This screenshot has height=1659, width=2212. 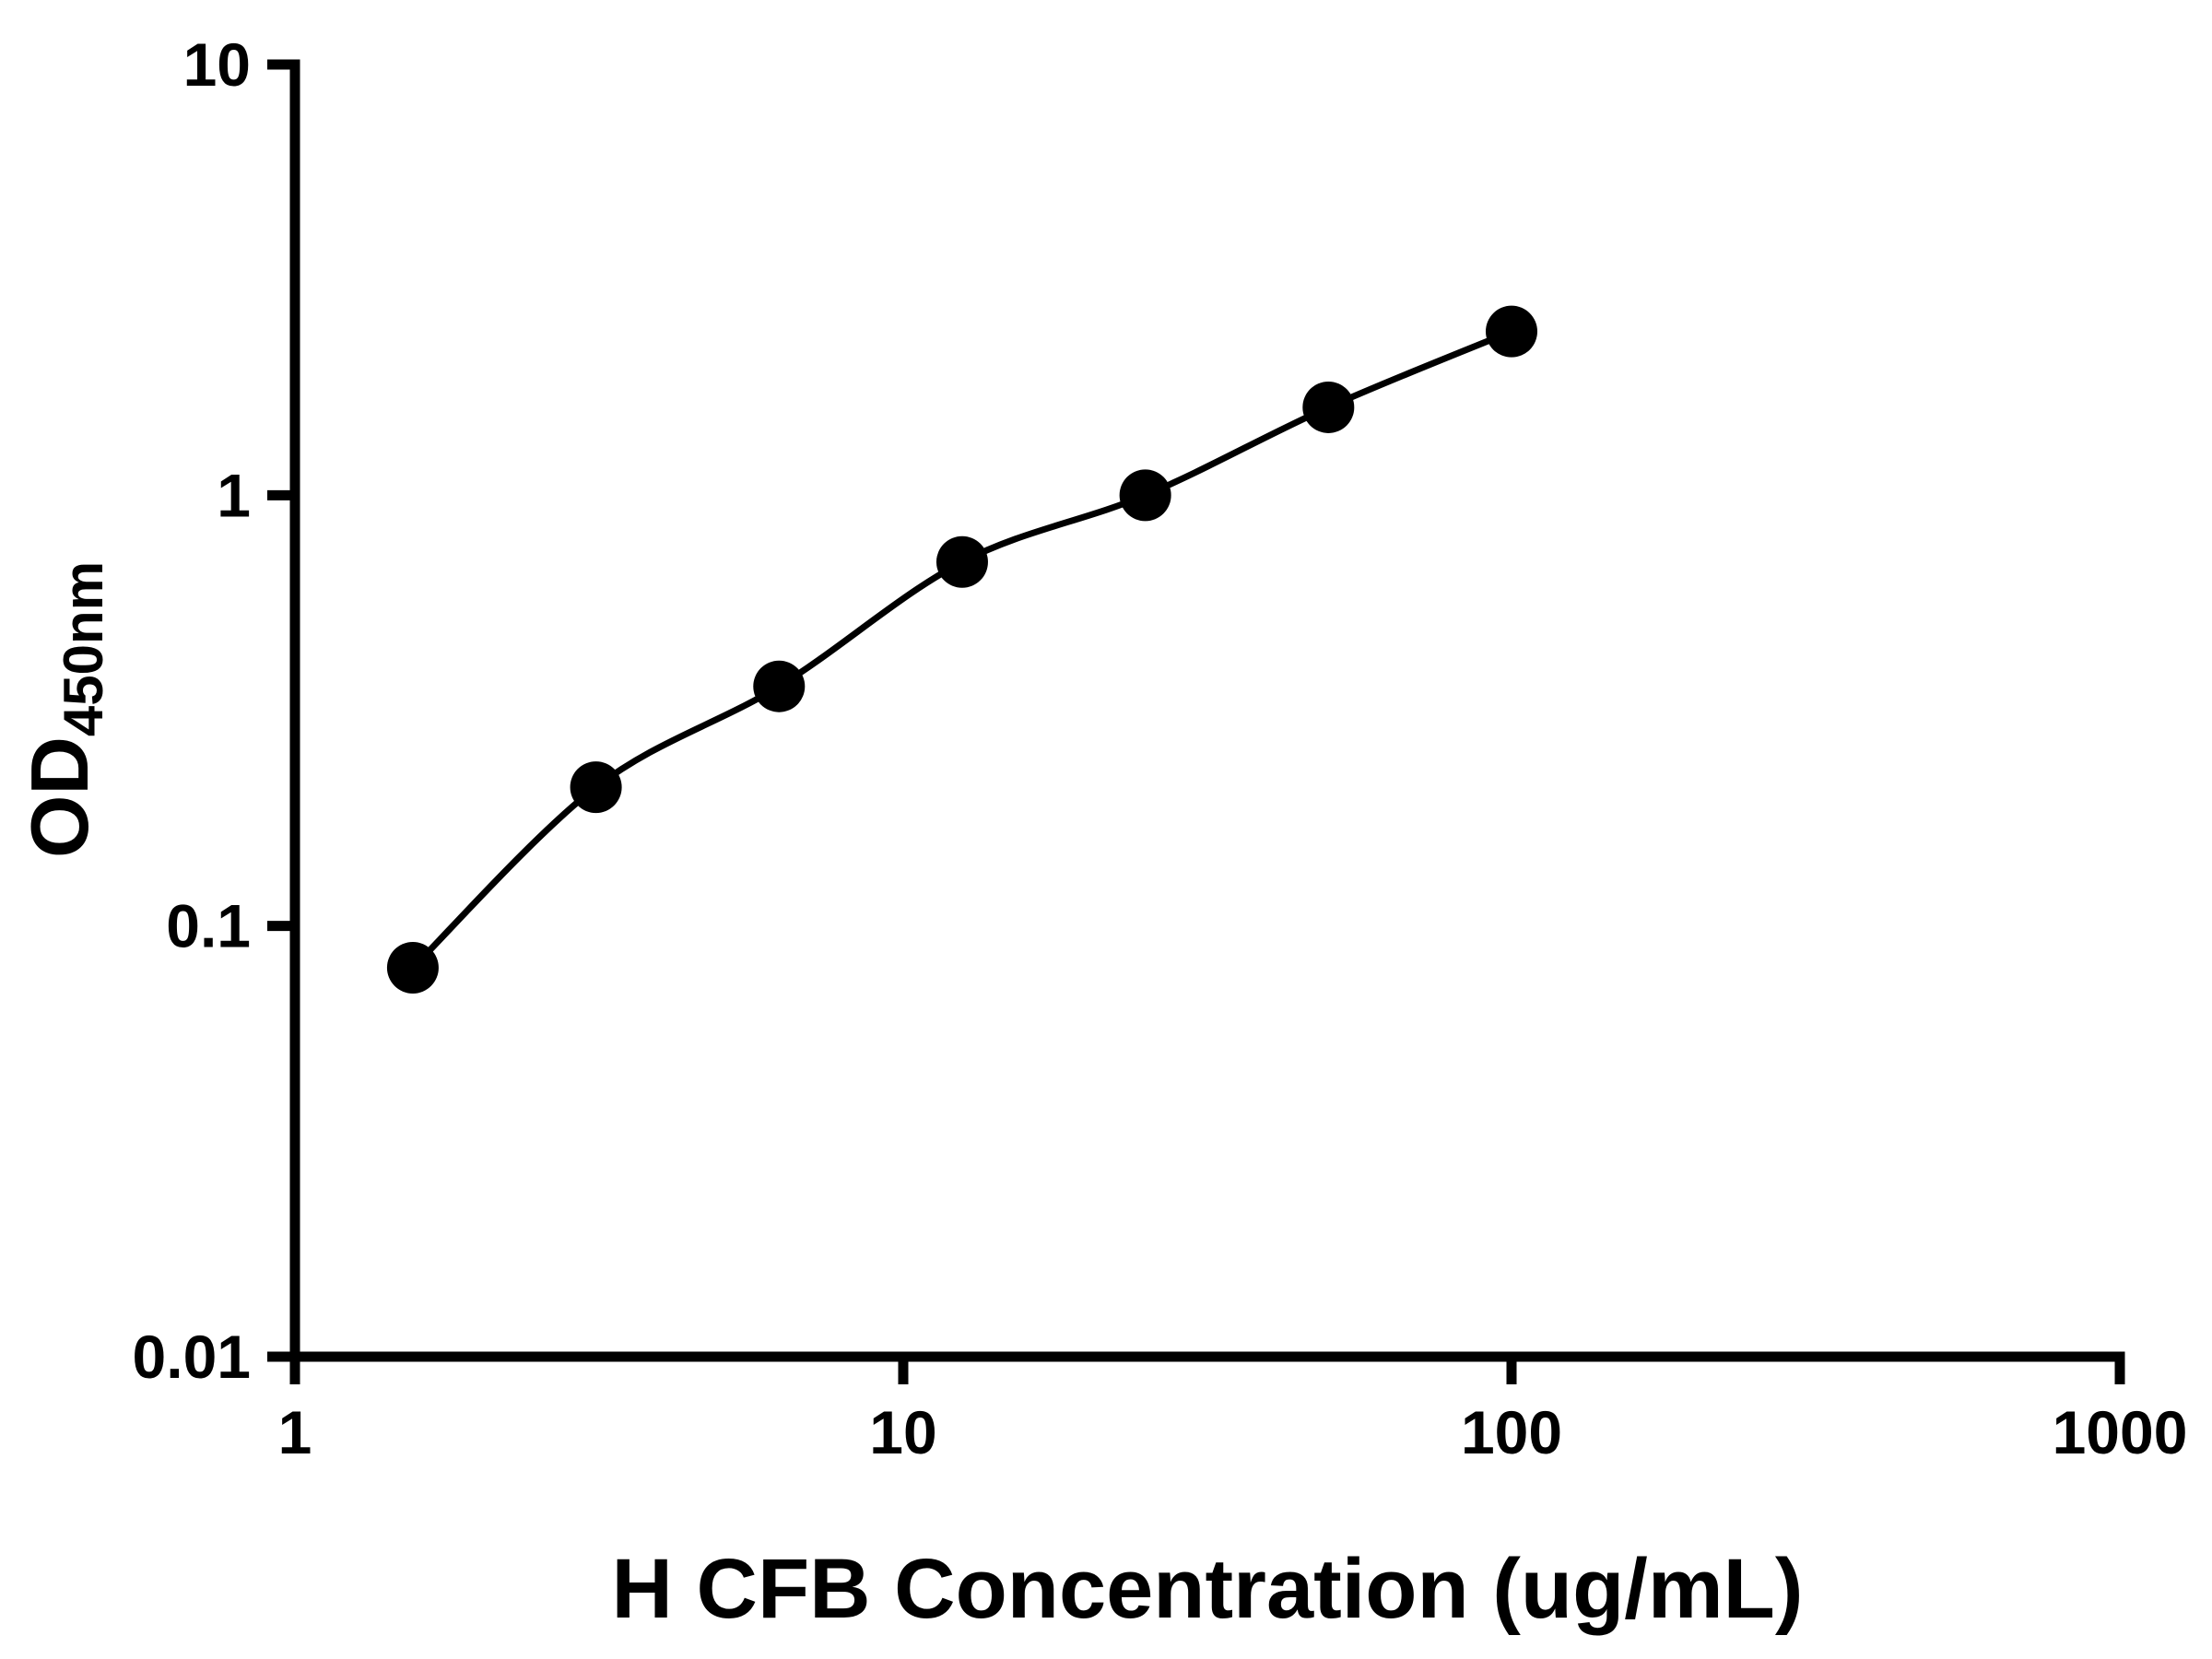 I want to click on y-axis-title-main: OD, so click(x=59, y=797).